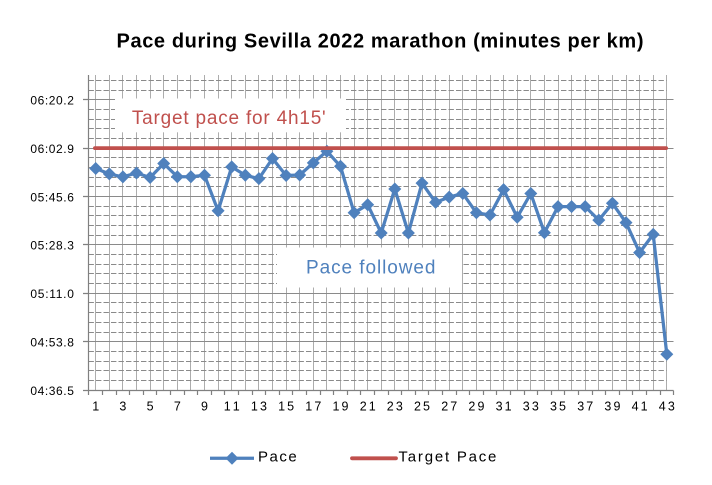  What do you see at coordinates (52, 343) in the screenshot?
I see `svg-text: 04:53.8` at bounding box center [52, 343].